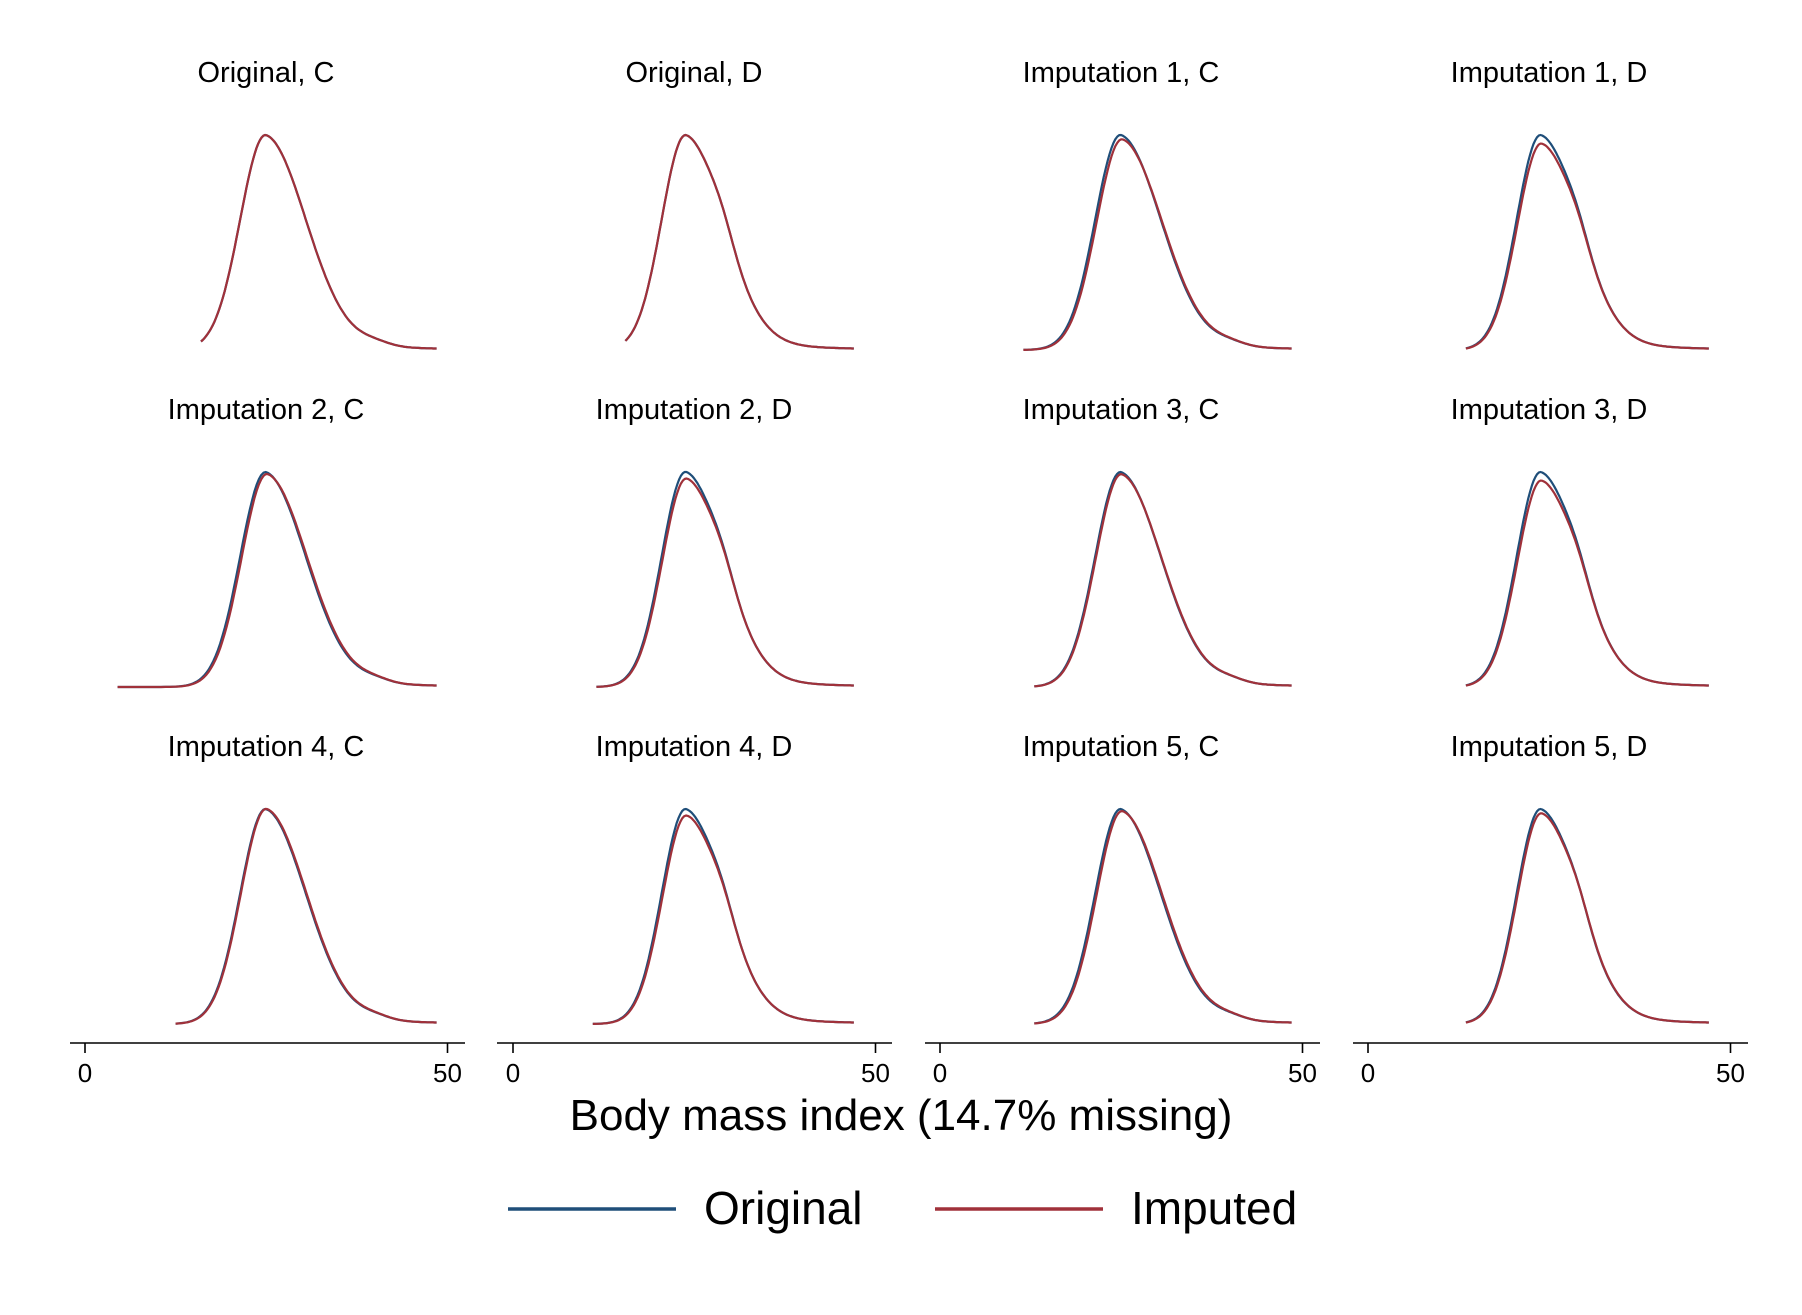 The height and width of the screenshot is (1315, 1802). I want to click on panel-title: Imputation 3, D, so click(1549, 410).